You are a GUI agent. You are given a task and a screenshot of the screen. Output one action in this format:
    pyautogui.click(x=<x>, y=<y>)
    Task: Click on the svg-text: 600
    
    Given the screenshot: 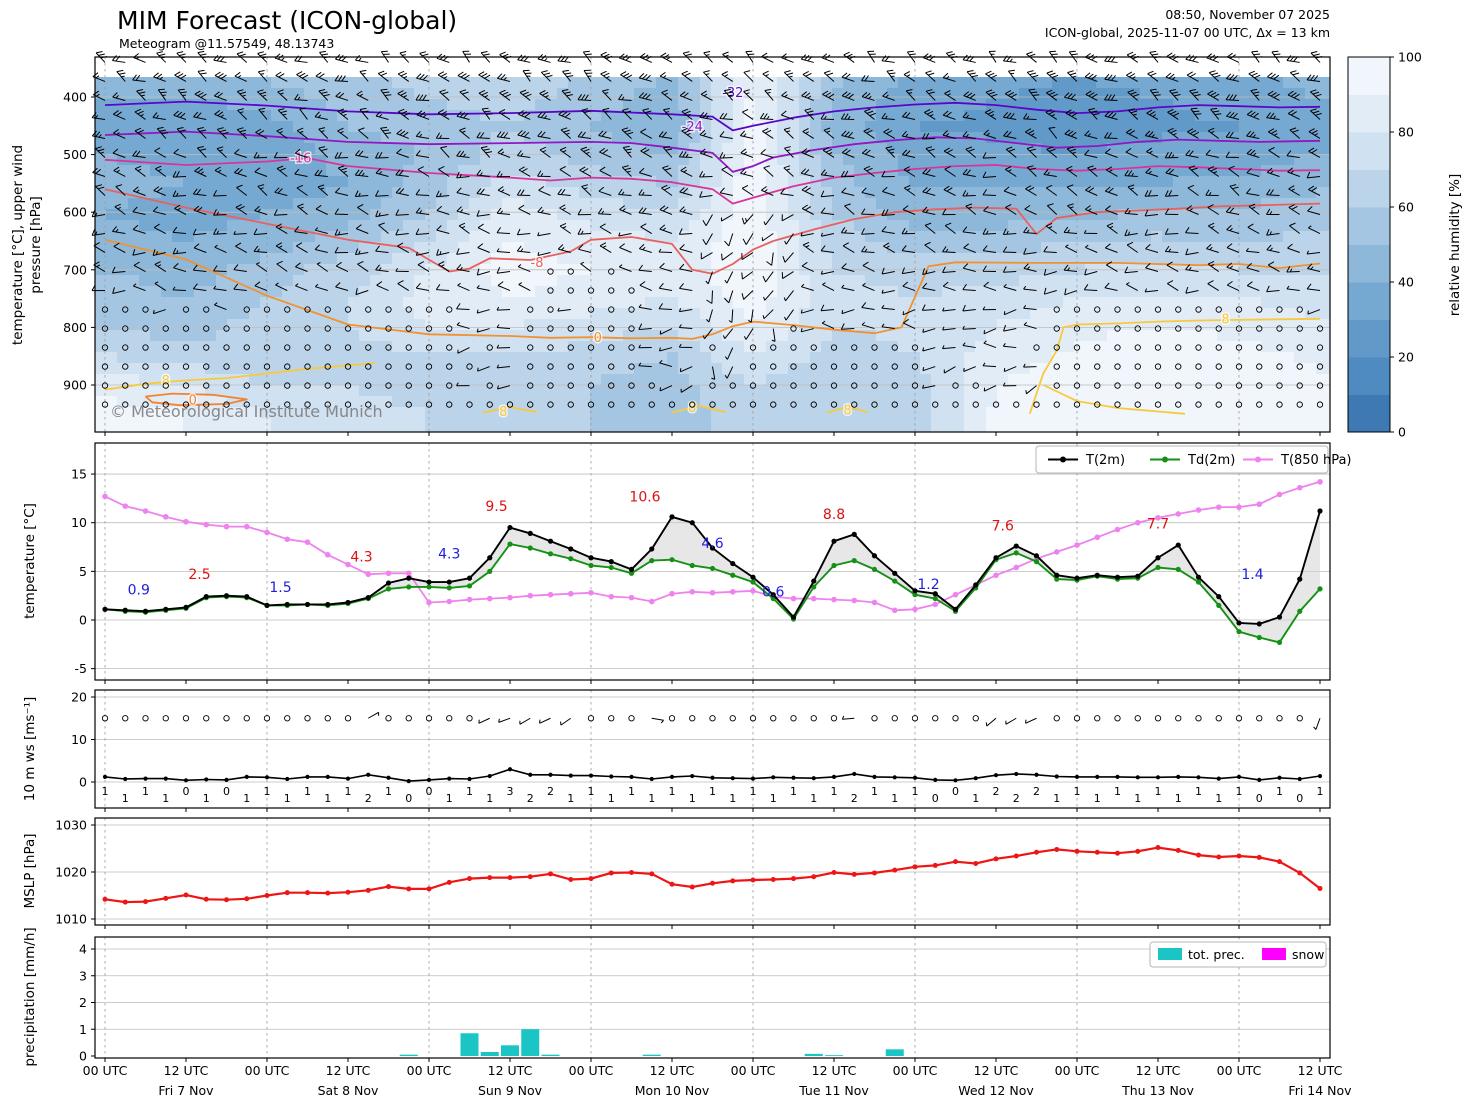 What is the action you would take?
    pyautogui.click(x=75, y=212)
    